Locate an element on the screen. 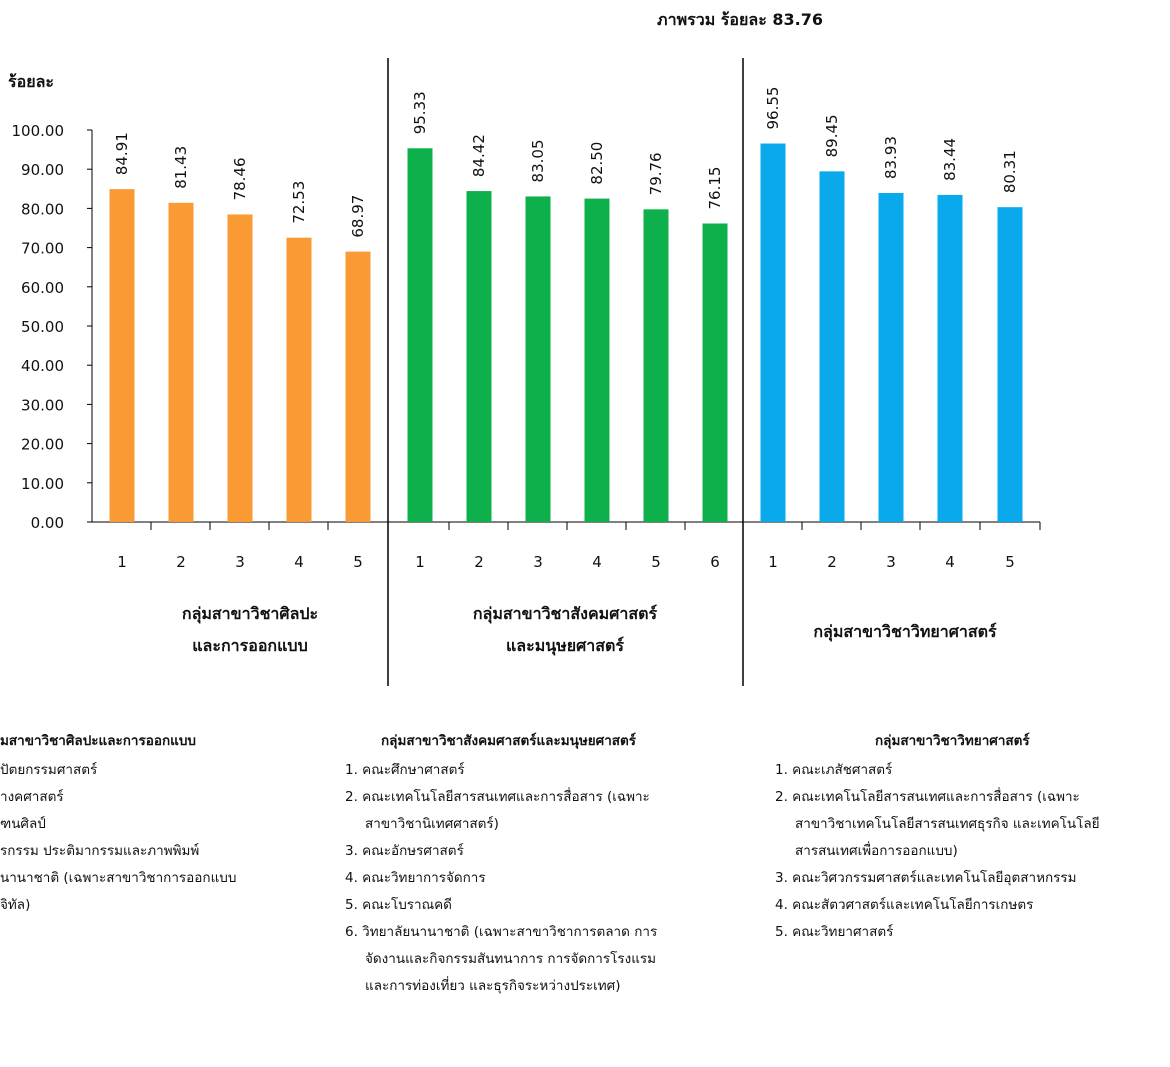 The image size is (1170, 1067). y-tick-label: 40.00 is located at coordinates (42, 366).